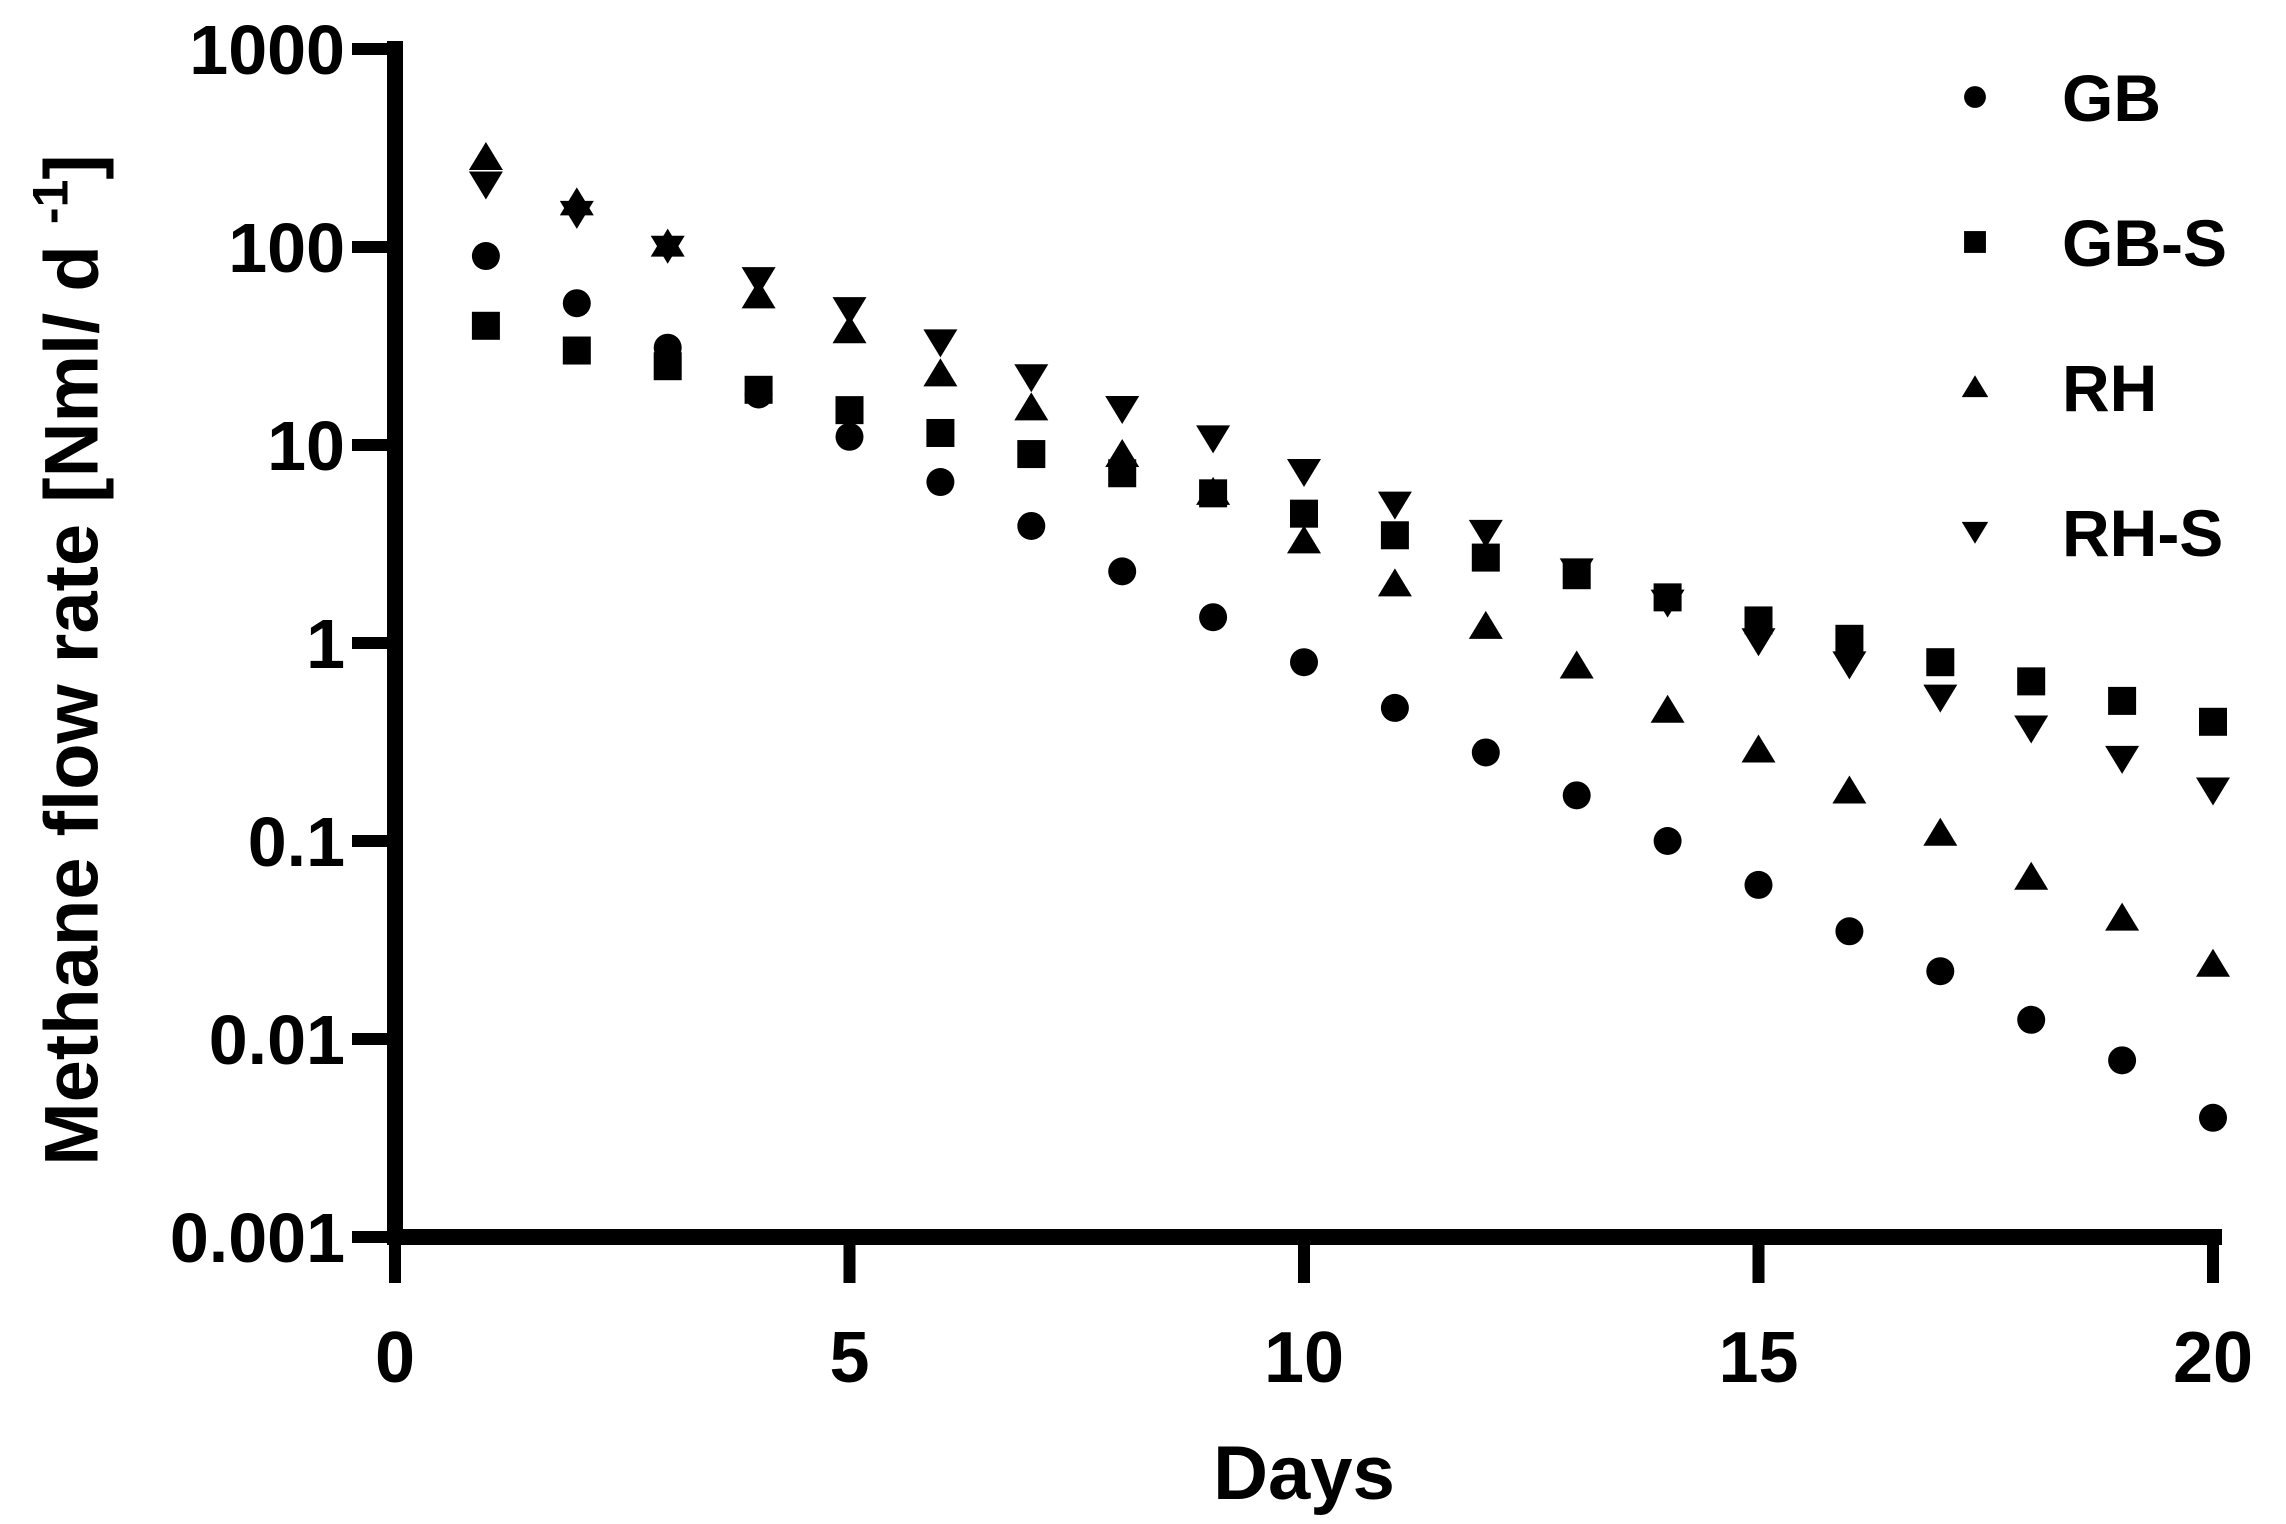  I want to click on y-tick-label-1: 1, so click(325, 644).